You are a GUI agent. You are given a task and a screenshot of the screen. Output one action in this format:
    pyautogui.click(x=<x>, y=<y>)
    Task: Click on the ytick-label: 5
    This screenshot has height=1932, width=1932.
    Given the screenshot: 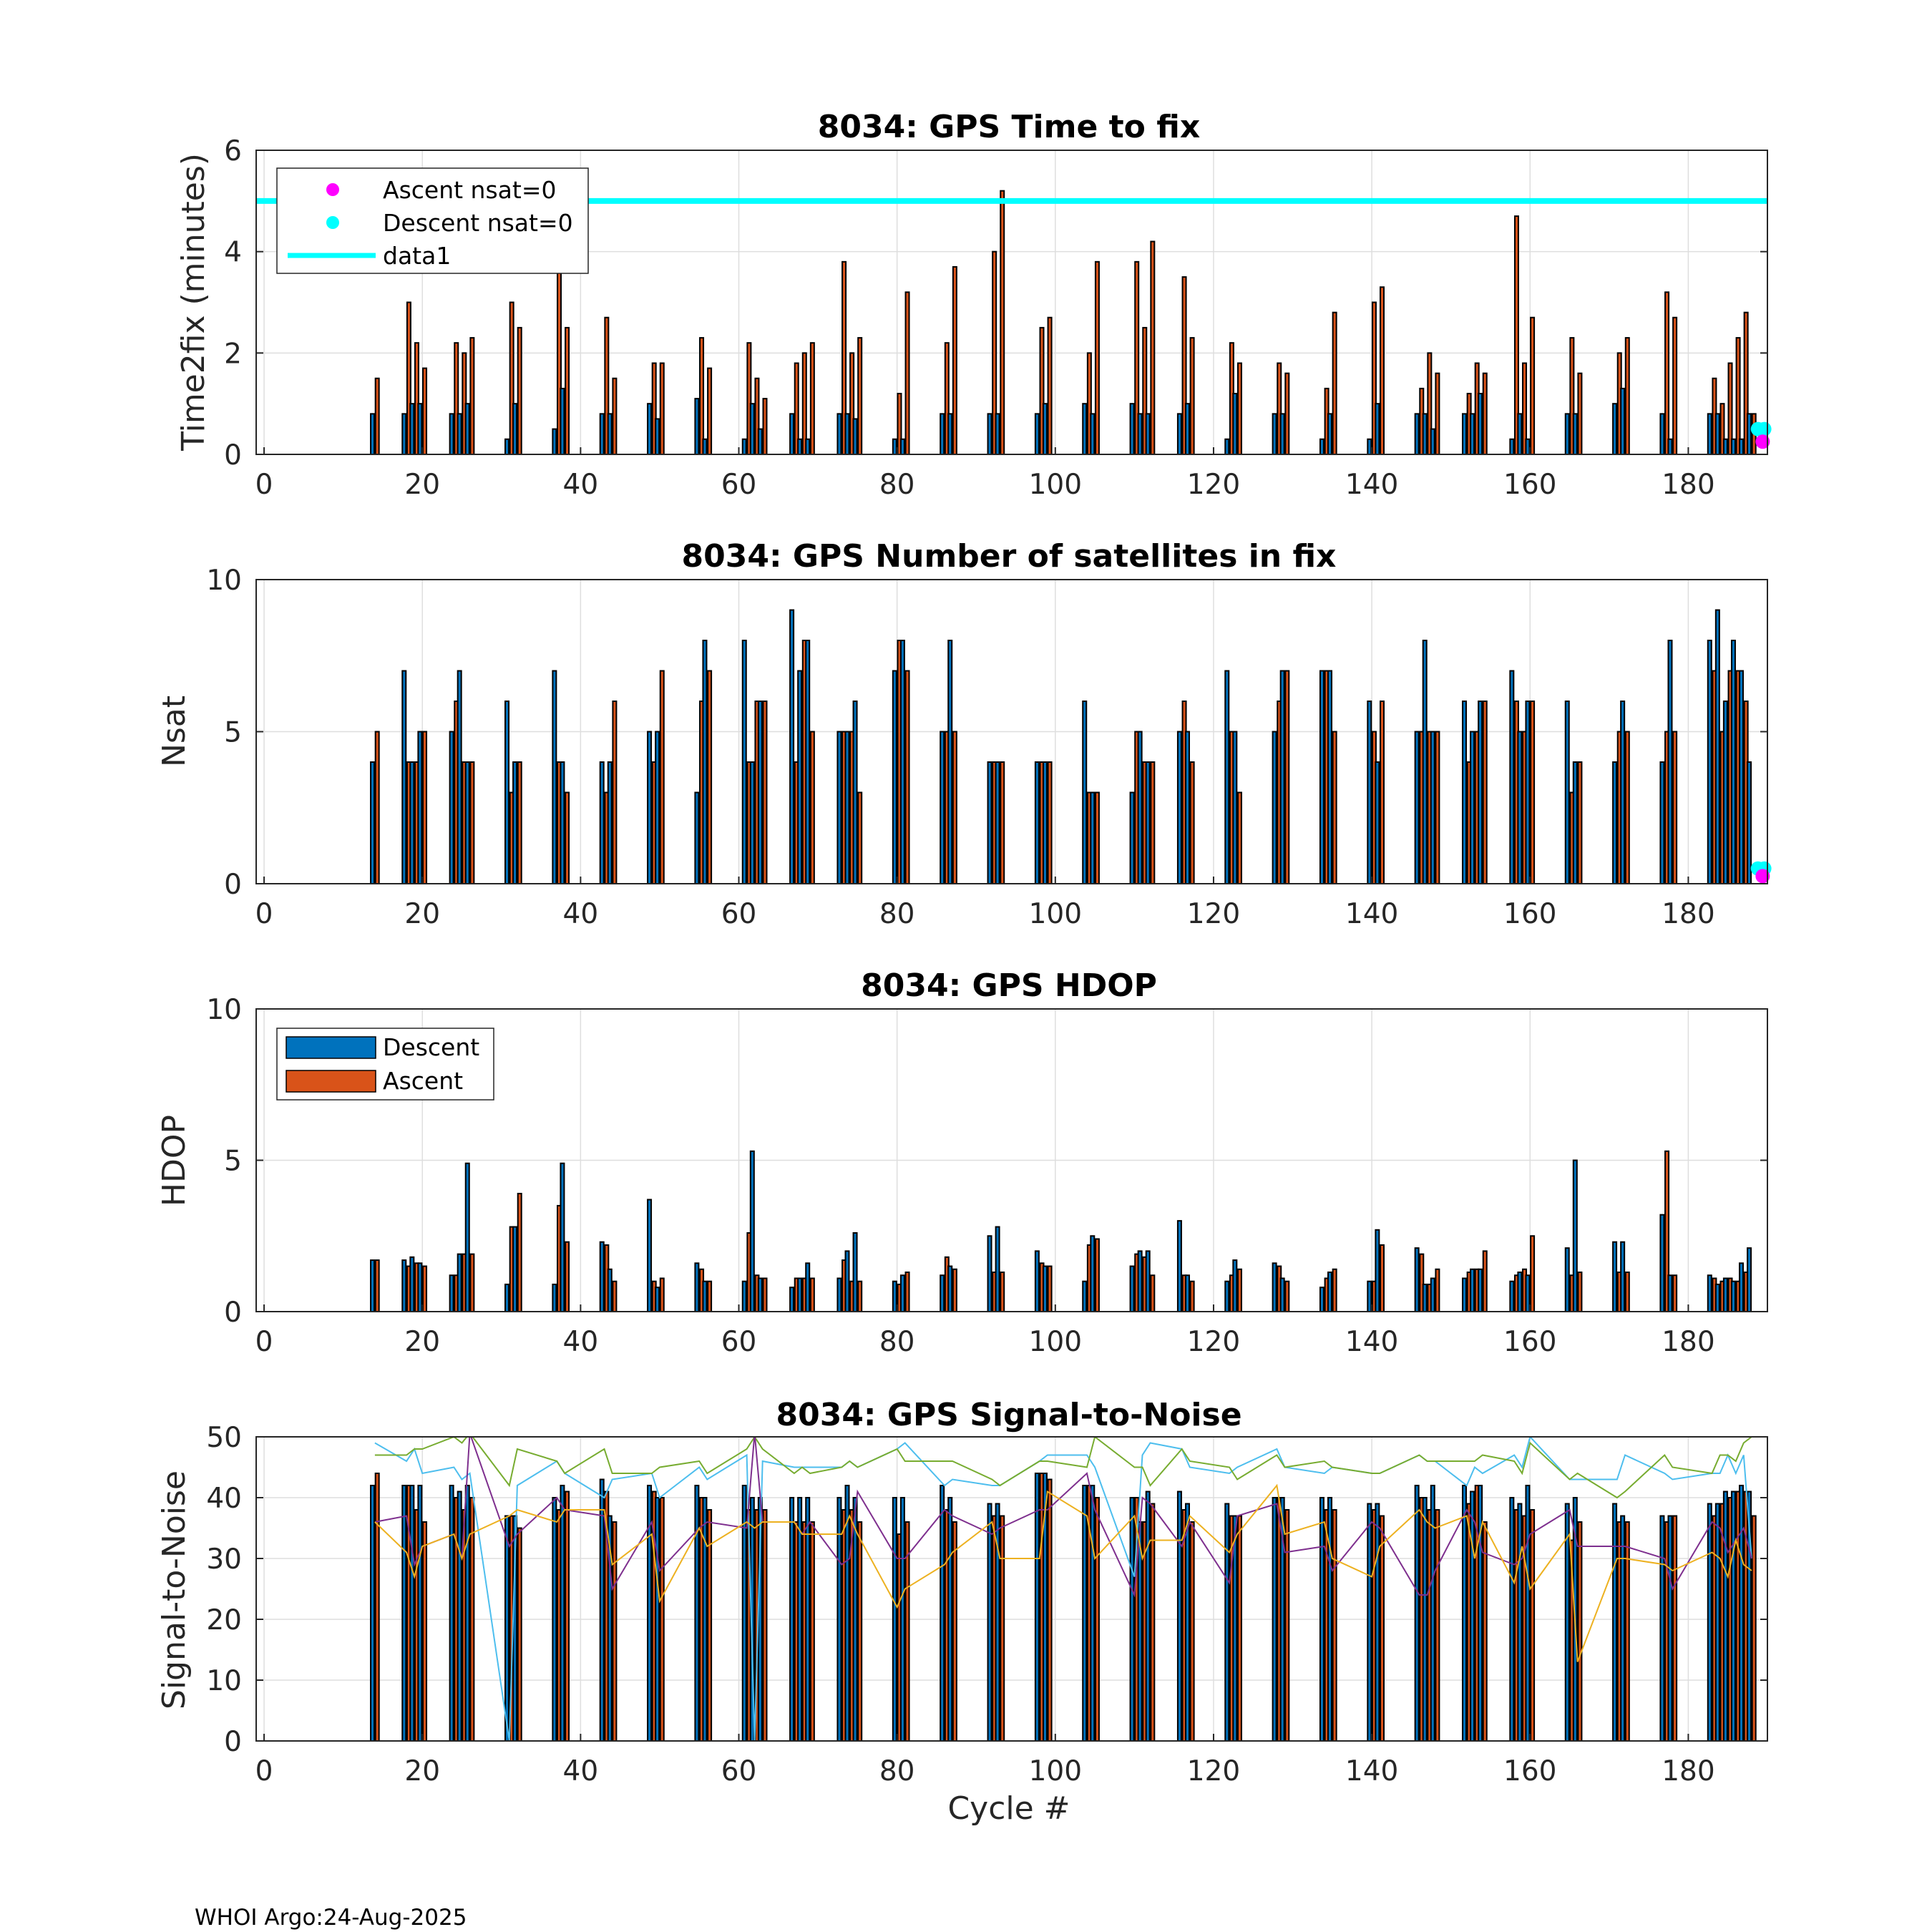 What is the action you would take?
    pyautogui.click(x=233, y=733)
    